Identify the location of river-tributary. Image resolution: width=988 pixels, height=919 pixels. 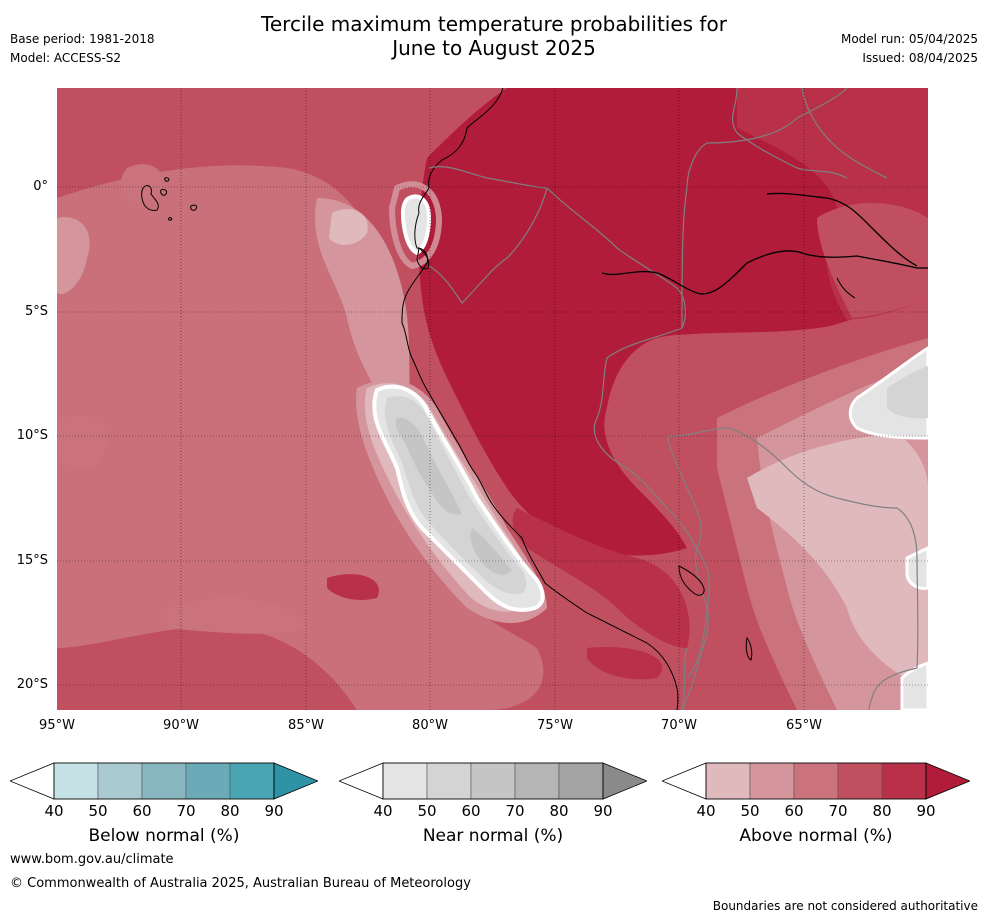
(846, 288).